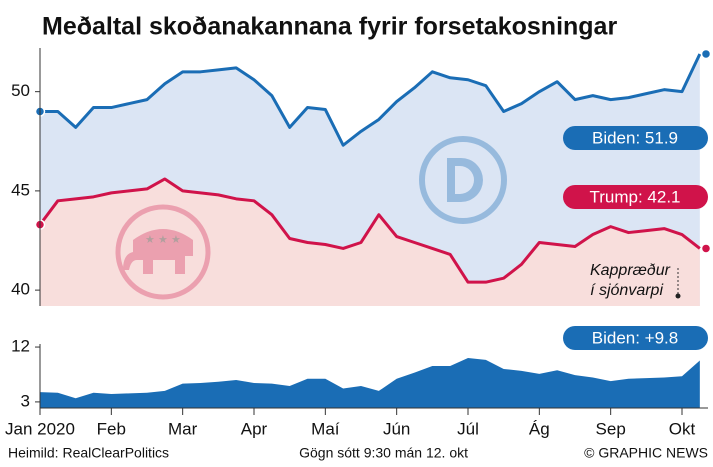 The height and width of the screenshot is (467, 713). I want to click on democrat-logo, so click(463, 180).